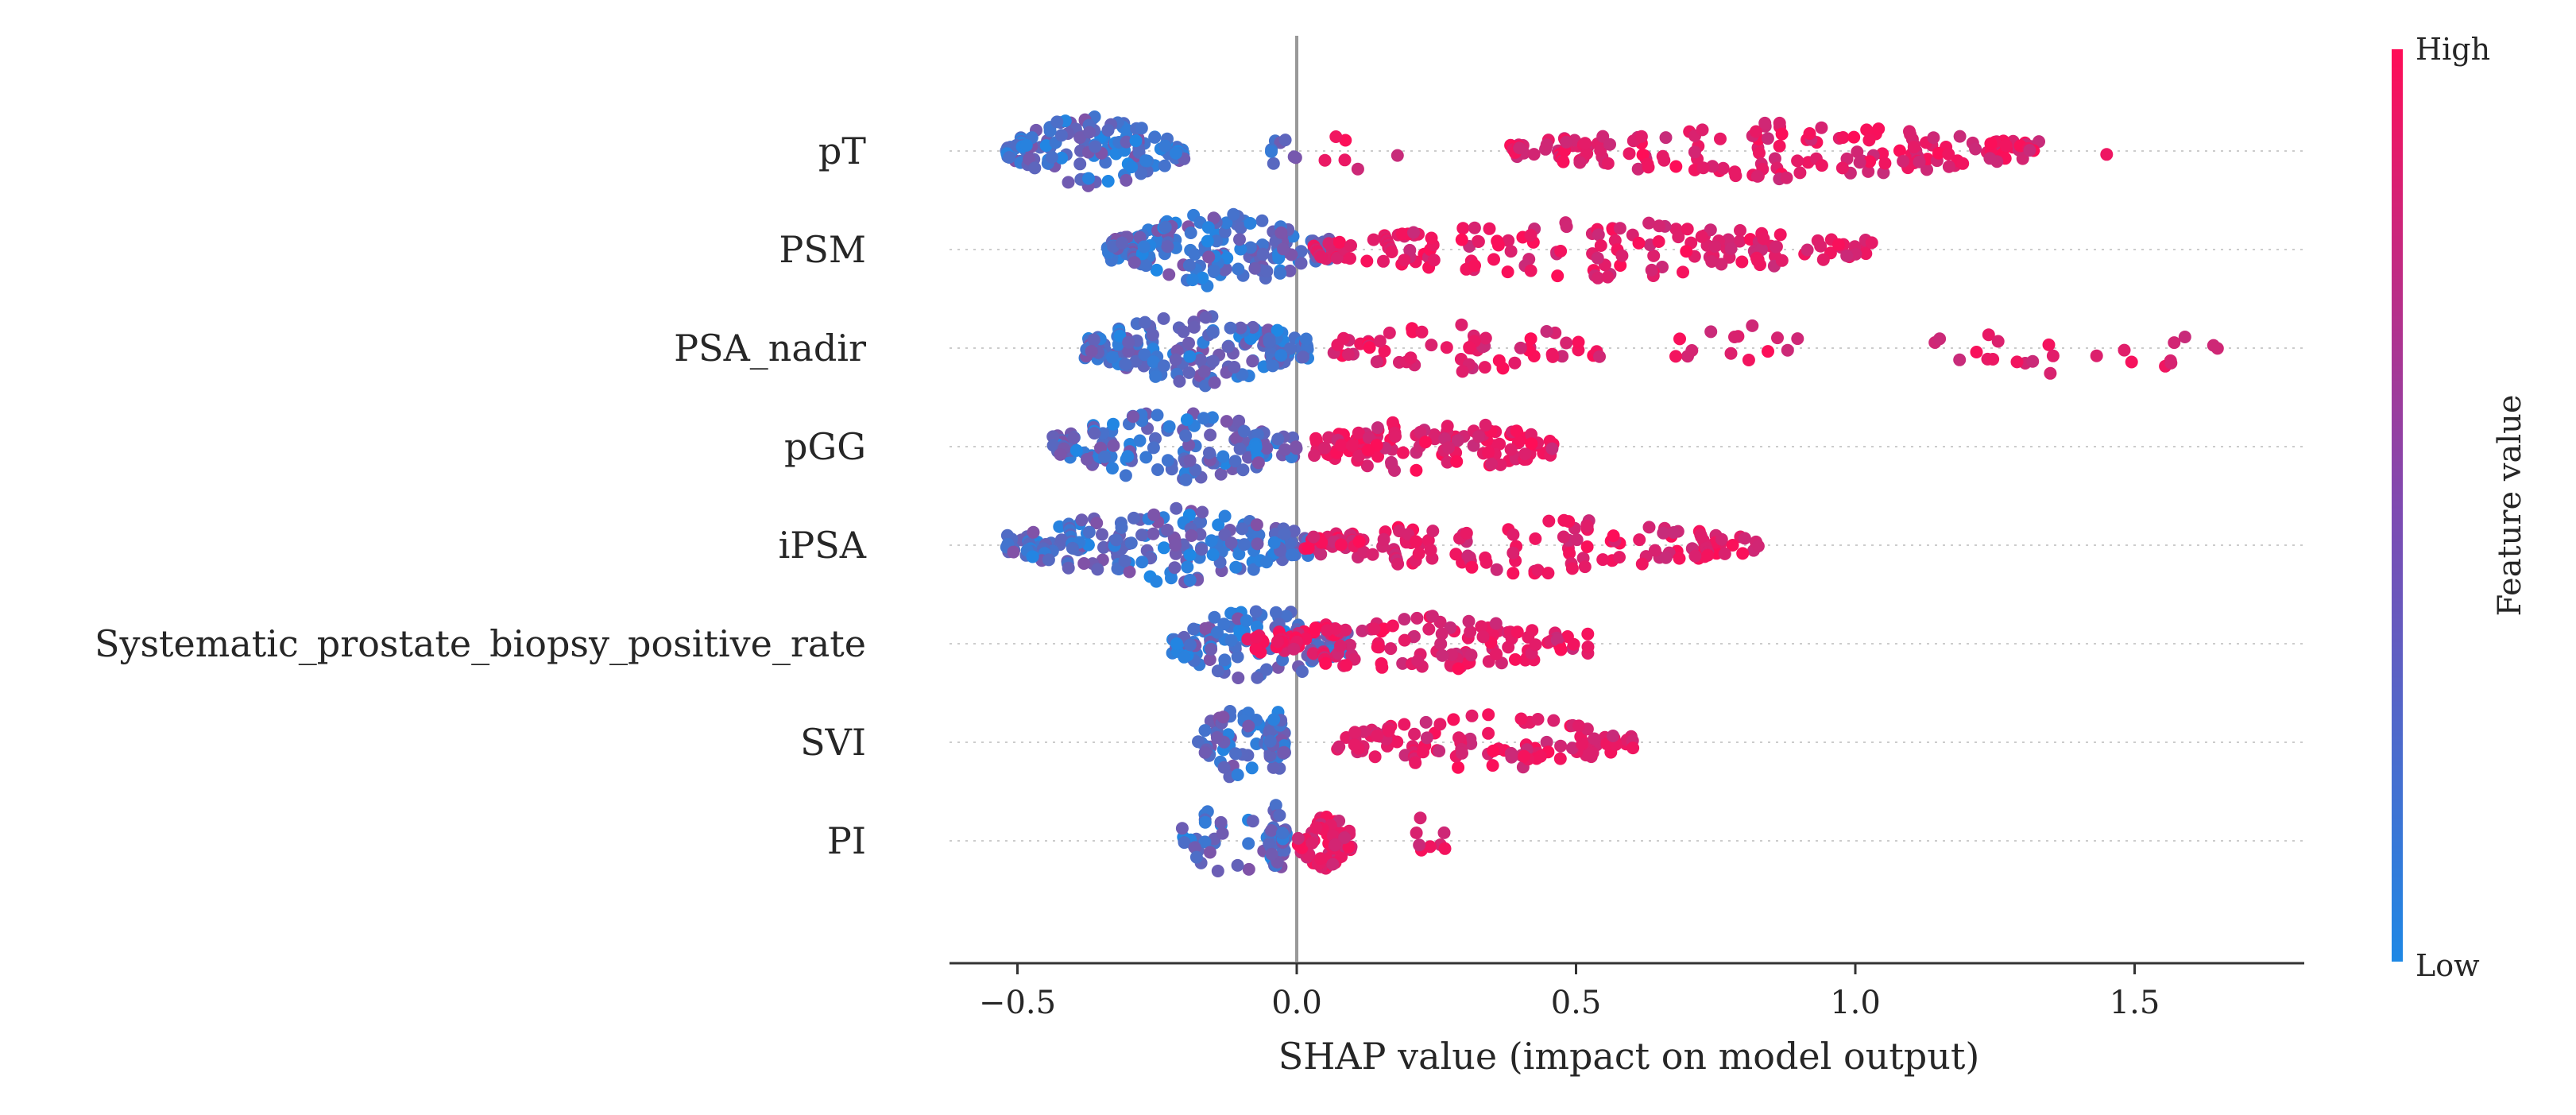 Image resolution: width=2576 pixels, height=1115 pixels. I want to click on feature-label: PSM, so click(822, 249).